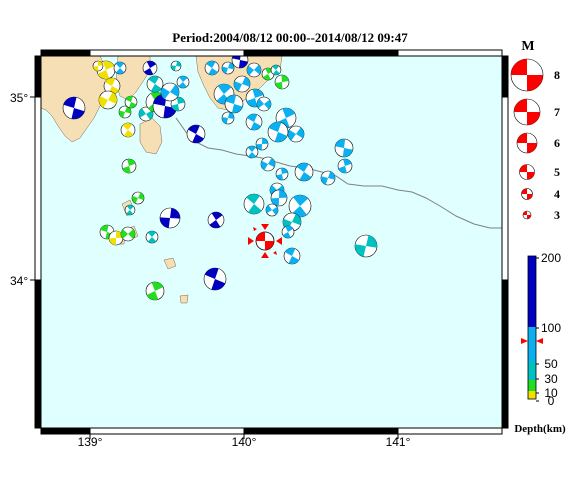 This screenshot has height=500, width=580. Describe the element at coordinates (557, 75) in the screenshot. I see `magnitude-legend-label: 8` at that location.